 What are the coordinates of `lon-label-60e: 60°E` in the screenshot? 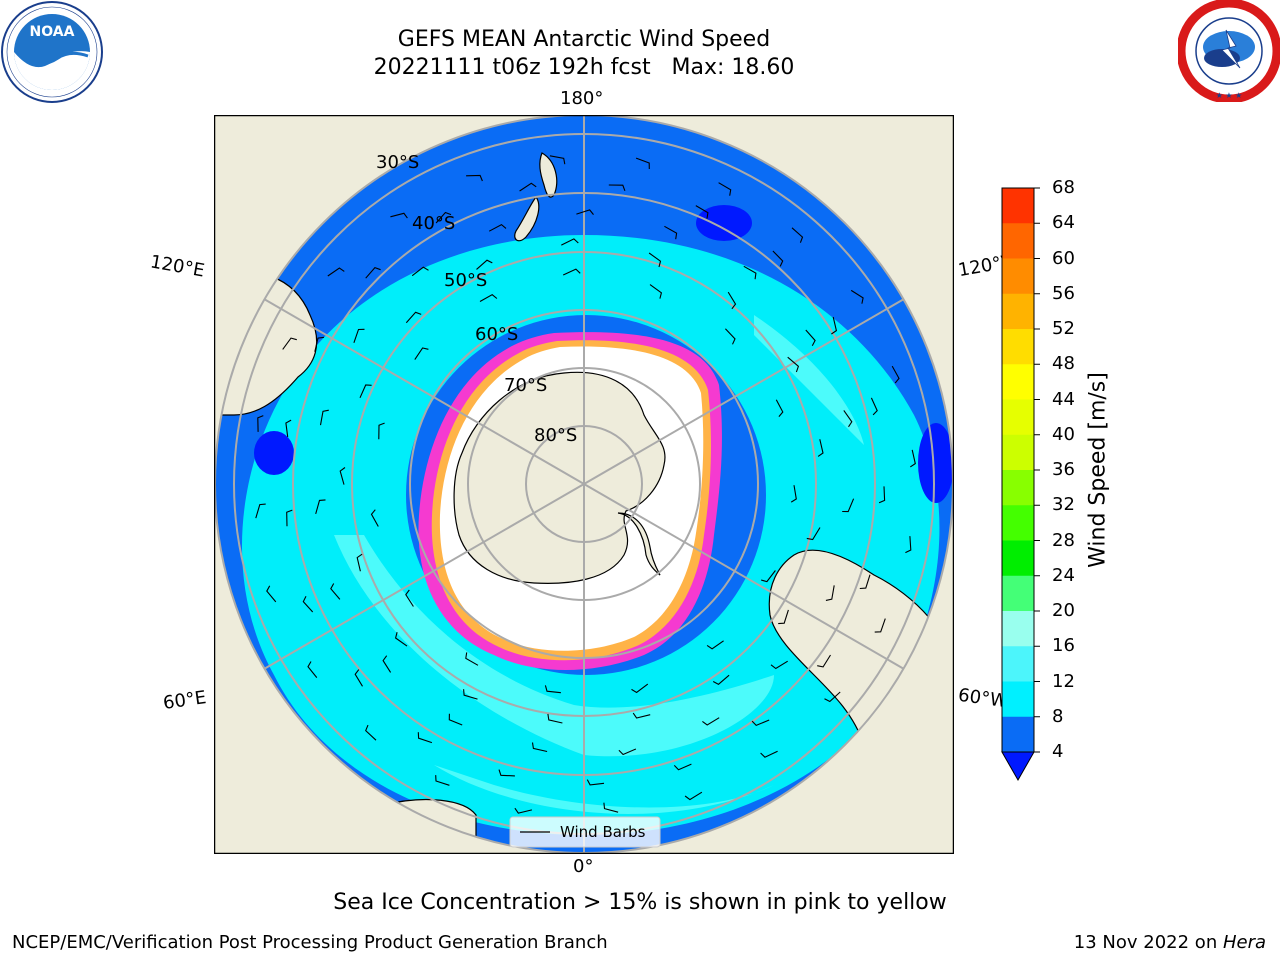 It's located at (184, 700).